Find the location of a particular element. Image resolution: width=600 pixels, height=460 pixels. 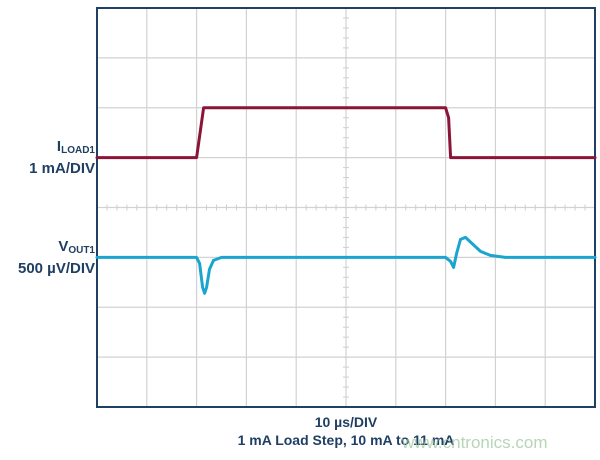

x-axis-label: 10 µs/DIV is located at coordinates (346, 422).